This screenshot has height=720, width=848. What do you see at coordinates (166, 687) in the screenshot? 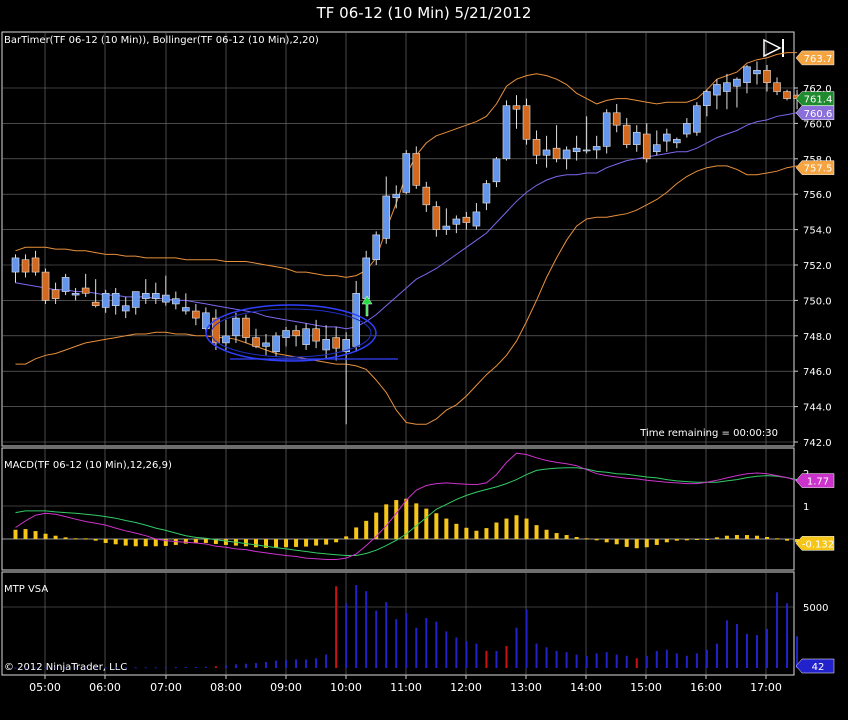
I see `x-tick-label: 07:00` at bounding box center [166, 687].